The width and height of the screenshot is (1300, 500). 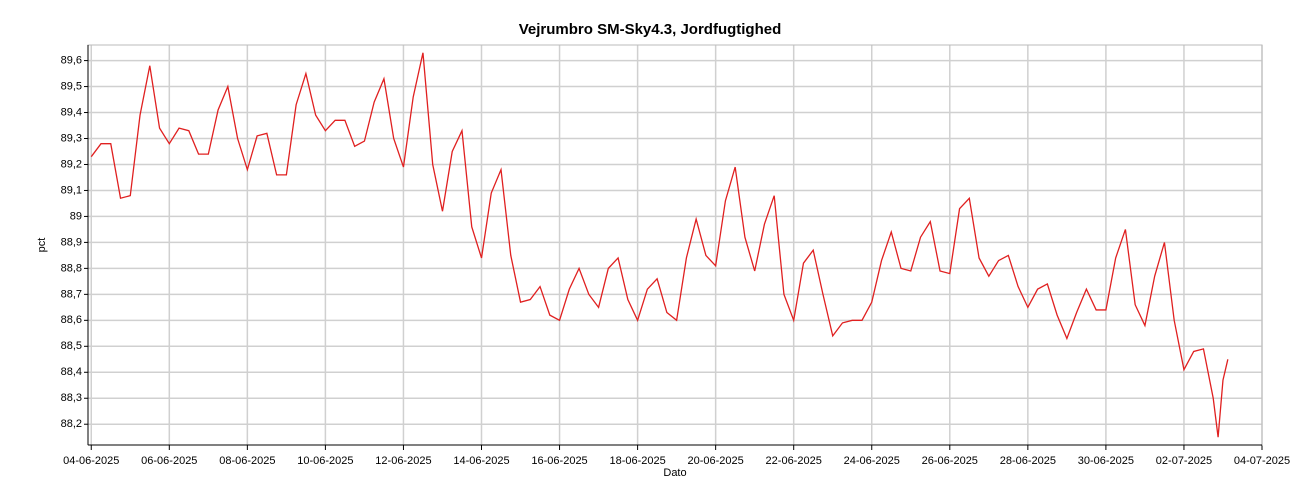 I want to click on y-tick-label: 88,9, so click(x=71, y=242).